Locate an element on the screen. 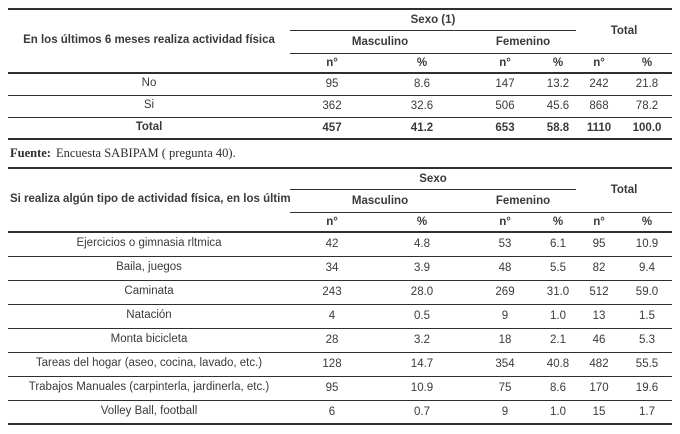 Image resolution: width=680 pixels, height=434 pixels. row-label: Si is located at coordinates (149, 106).